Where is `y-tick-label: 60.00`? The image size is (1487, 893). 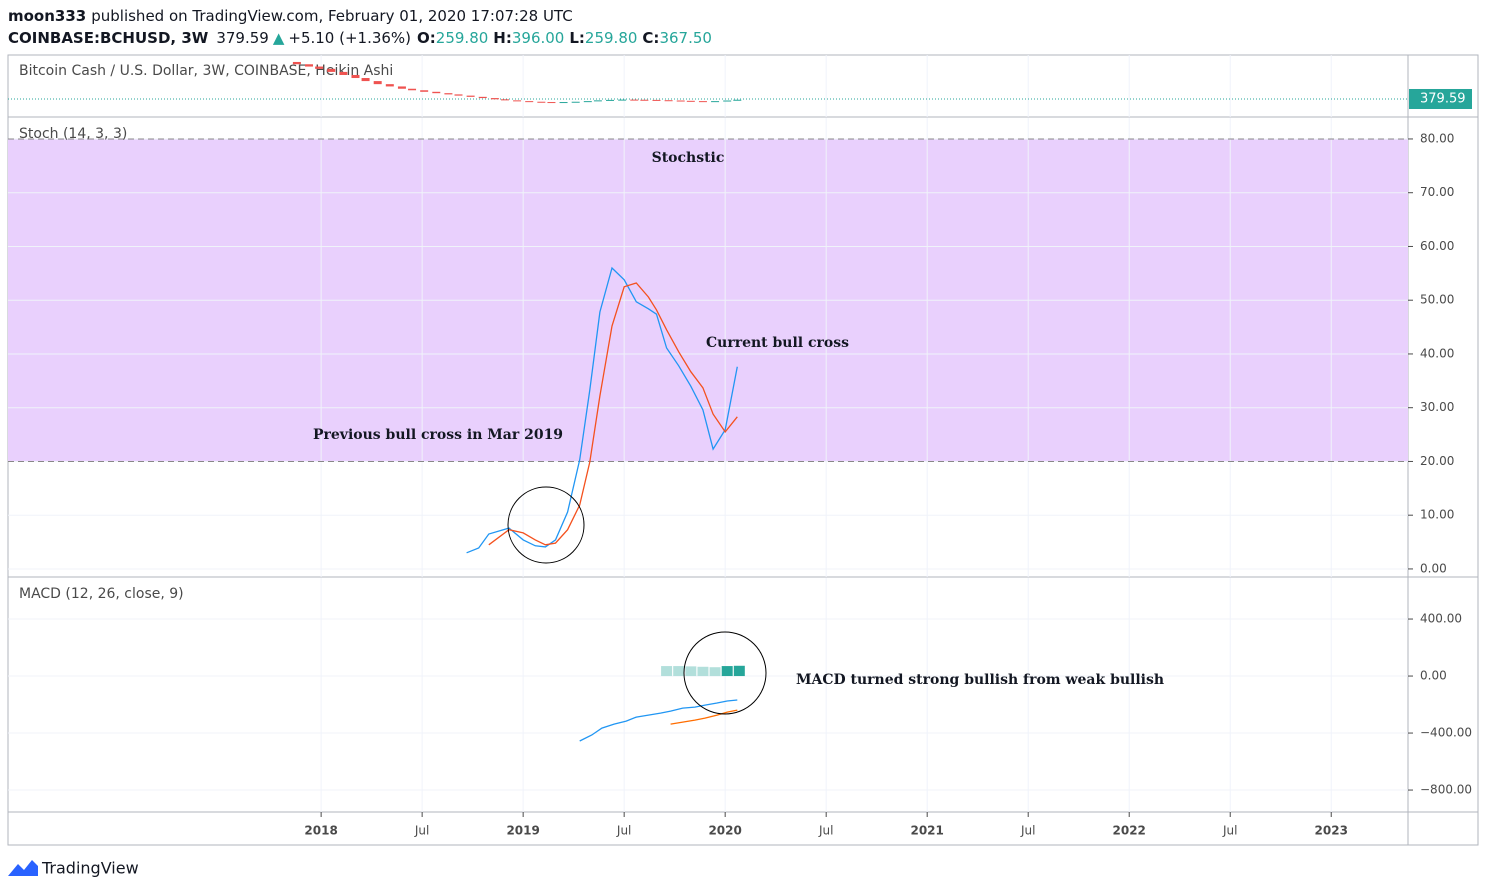
y-tick-label: 60.00 is located at coordinates (1437, 246).